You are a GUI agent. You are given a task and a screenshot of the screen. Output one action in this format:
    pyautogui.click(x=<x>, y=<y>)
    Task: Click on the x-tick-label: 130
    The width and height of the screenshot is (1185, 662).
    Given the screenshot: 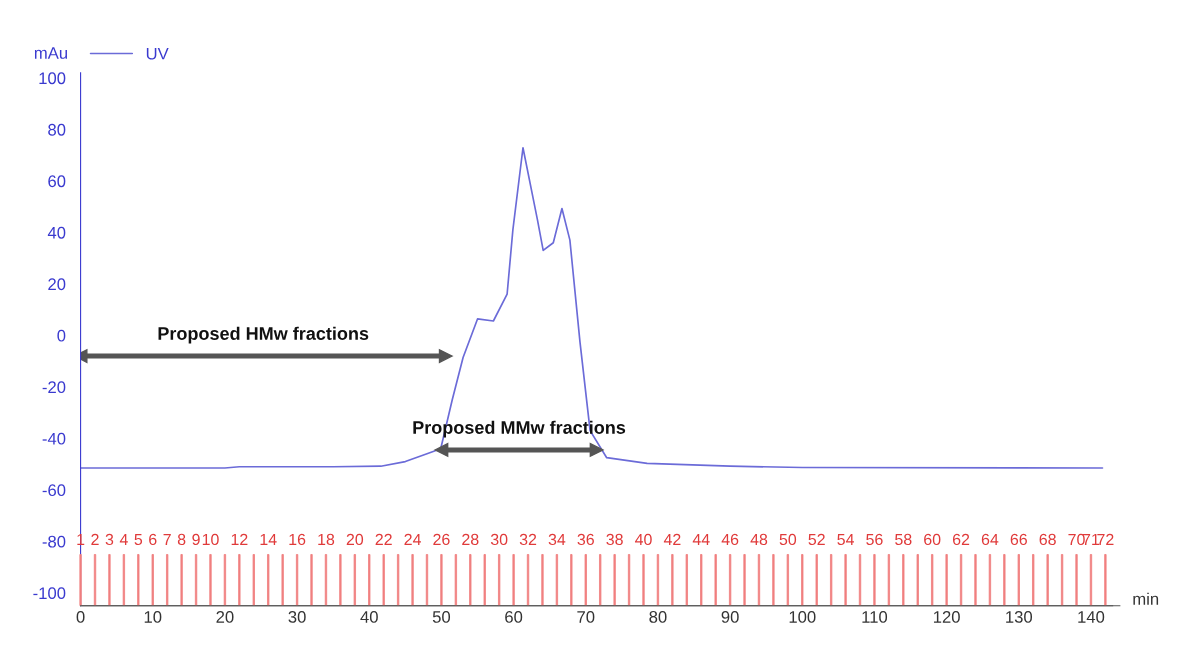 What is the action you would take?
    pyautogui.click(x=1019, y=617)
    